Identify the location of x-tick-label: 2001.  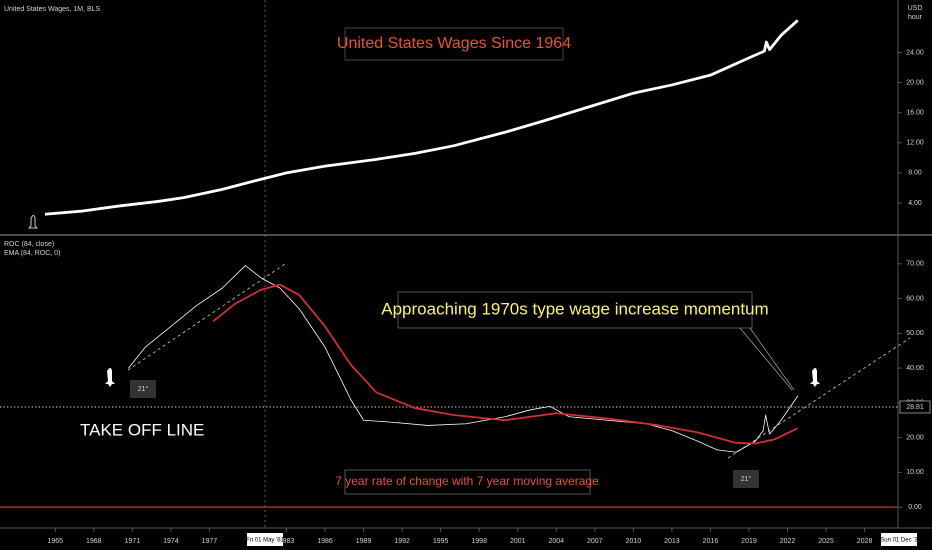
(518, 541).